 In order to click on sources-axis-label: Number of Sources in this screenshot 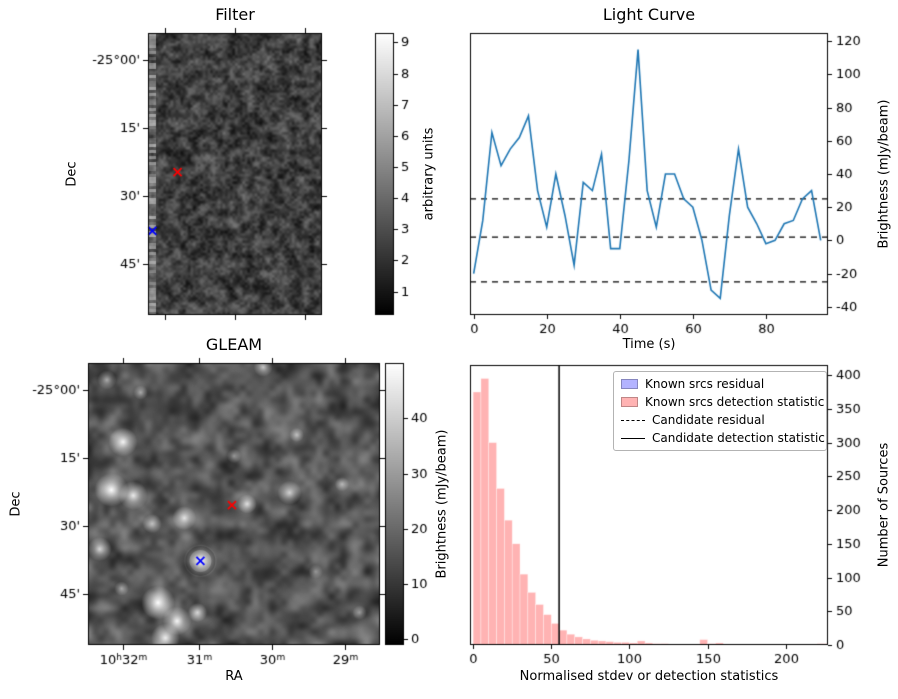, I will do `click(884, 505)`.